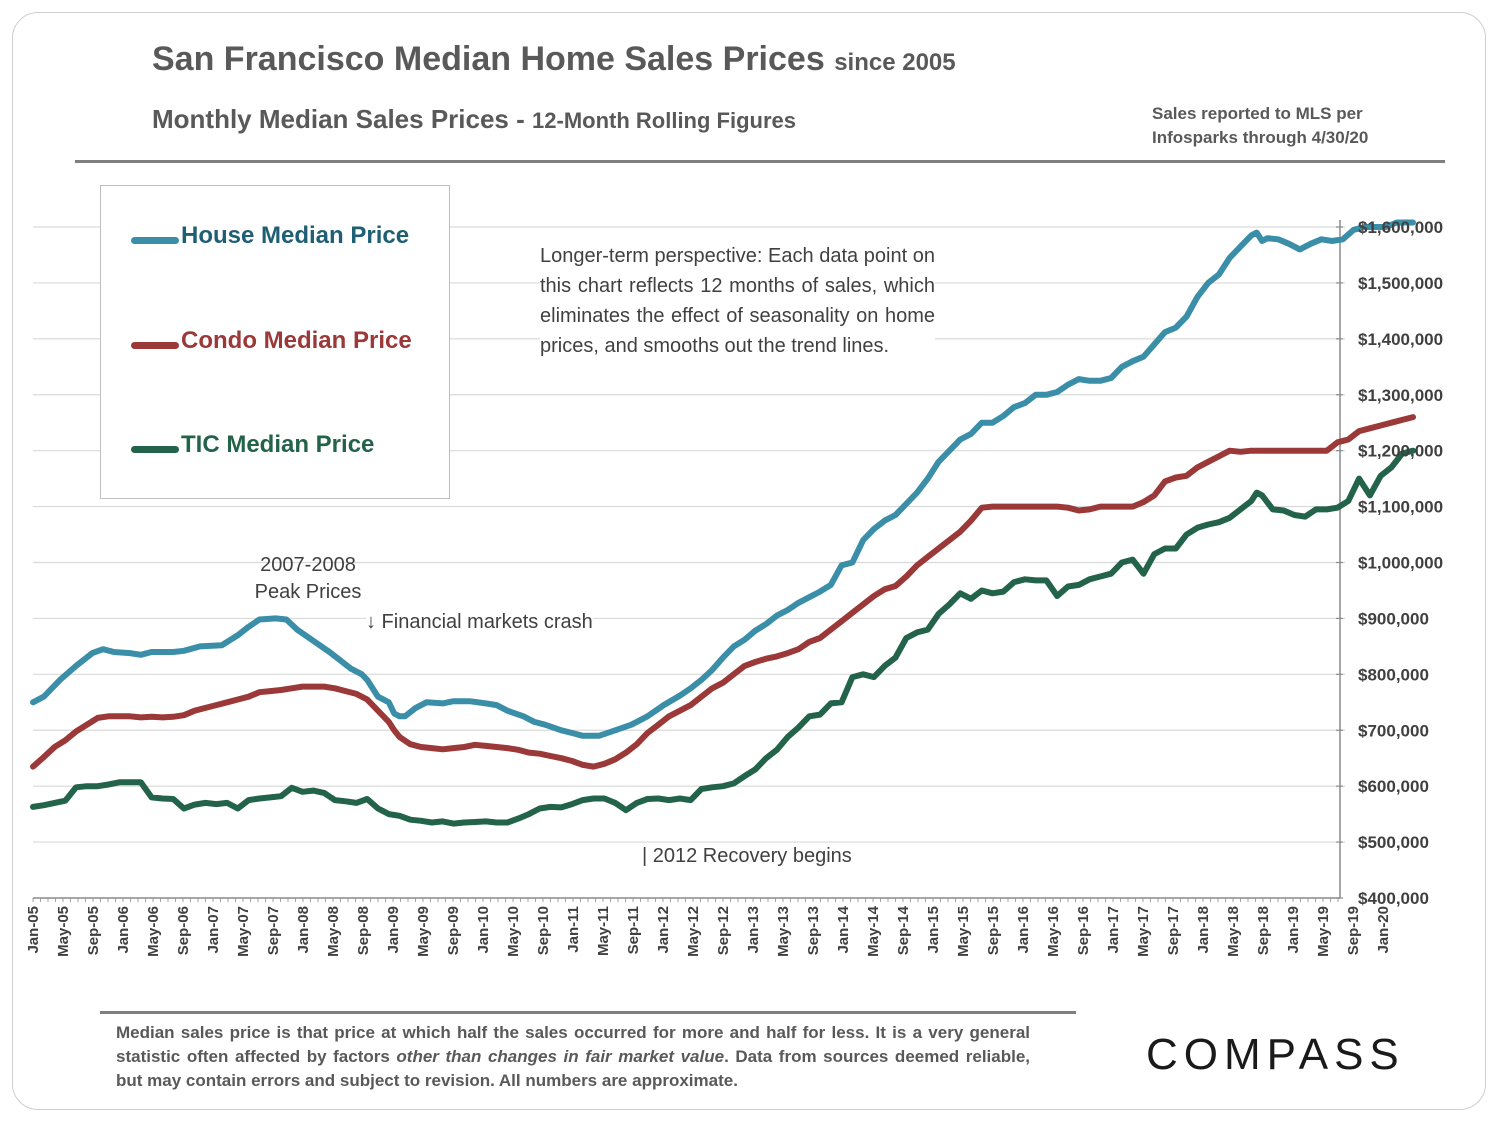  Describe the element at coordinates (813, 930) in the screenshot. I see `x-tick-label: Sep-13` at that location.